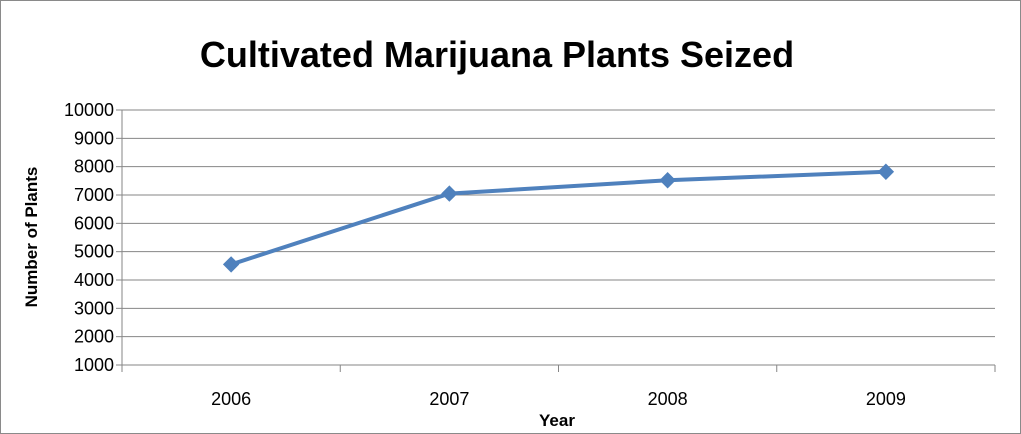 The image size is (1021, 434). What do you see at coordinates (31, 237) in the screenshot?
I see `y-axis-title: Number of Plants` at bounding box center [31, 237].